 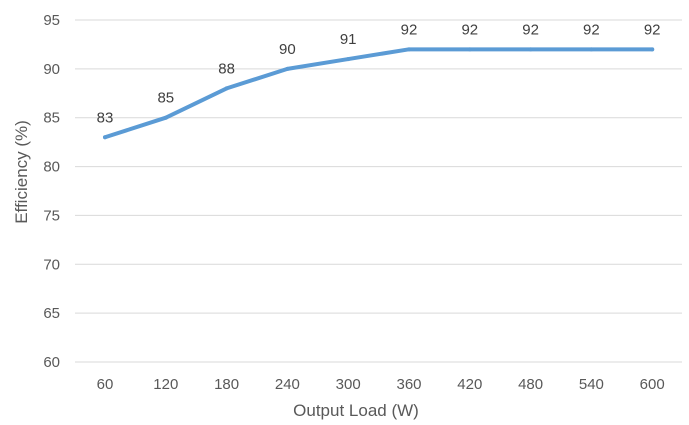 I want to click on data-label: 88, so click(x=226, y=68).